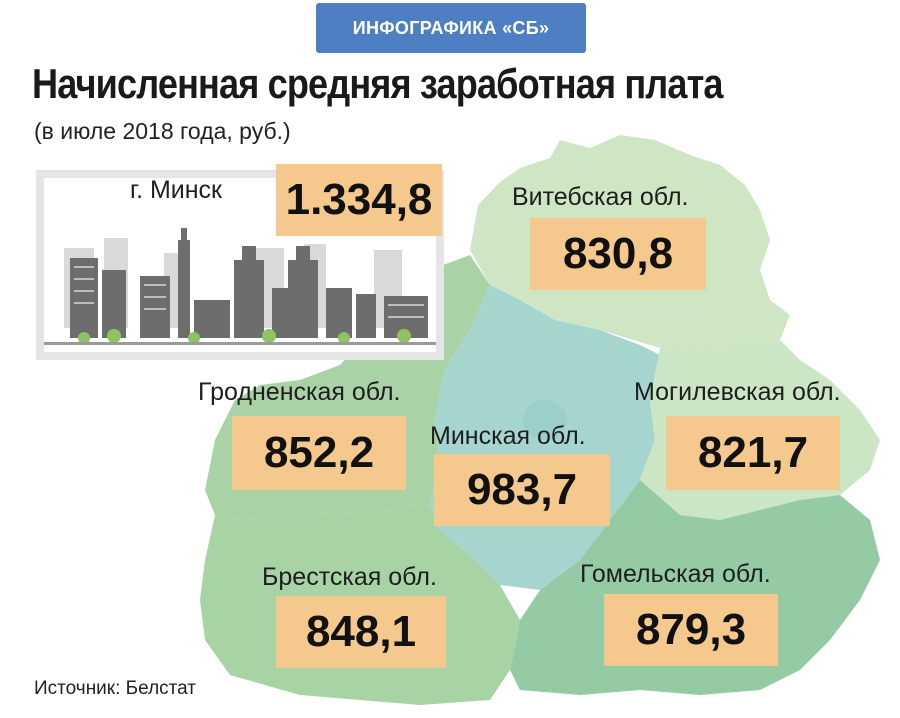 The width and height of the screenshot is (900, 718). I want to click on region-value-grodno: 852,2, so click(319, 453).